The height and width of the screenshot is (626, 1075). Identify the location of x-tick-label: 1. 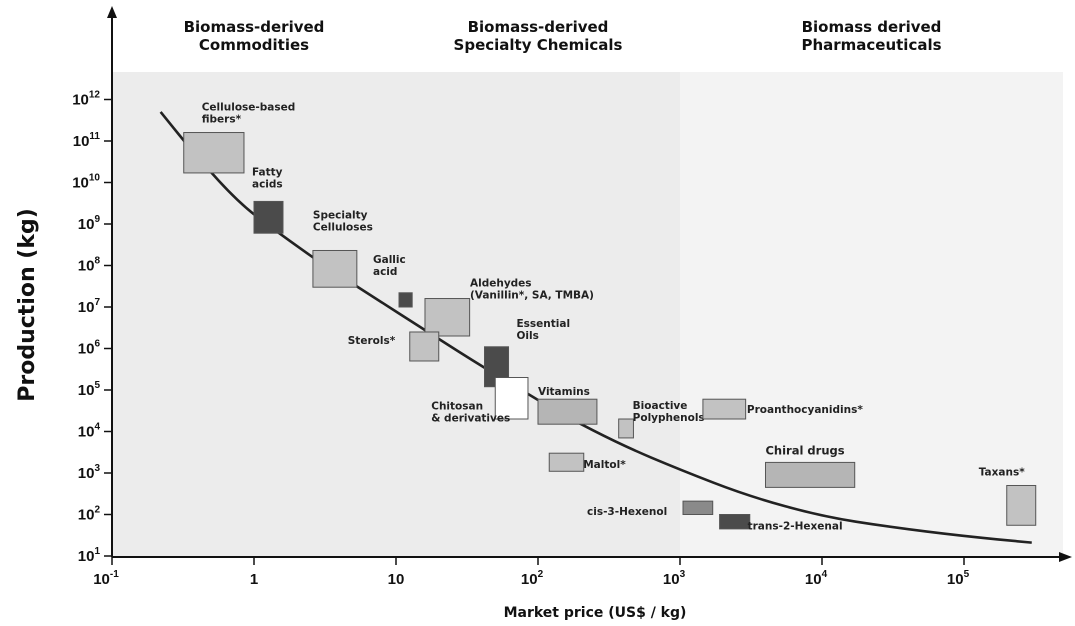
(254, 579).